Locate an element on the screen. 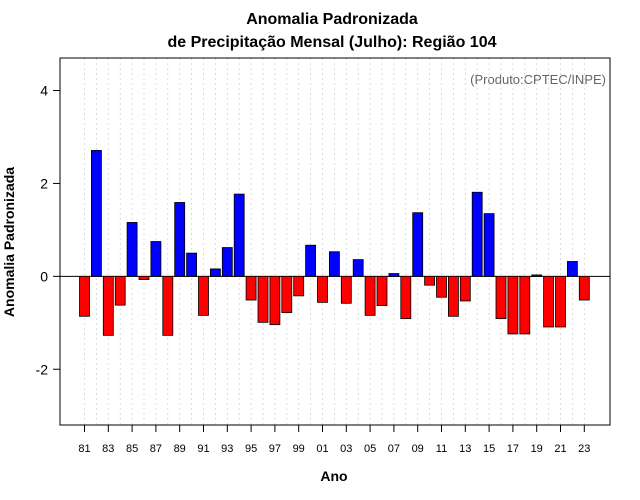  x-tick-label: 87 is located at coordinates (156, 449).